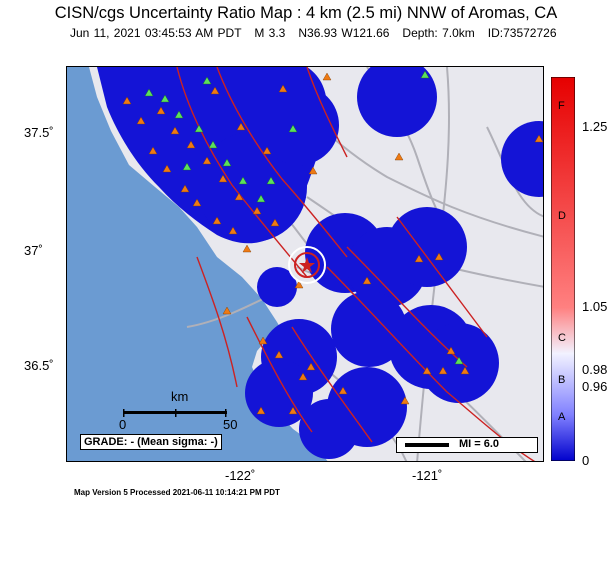  Describe the element at coordinates (175, 413) in the screenshot. I see `scale-ruler` at that location.